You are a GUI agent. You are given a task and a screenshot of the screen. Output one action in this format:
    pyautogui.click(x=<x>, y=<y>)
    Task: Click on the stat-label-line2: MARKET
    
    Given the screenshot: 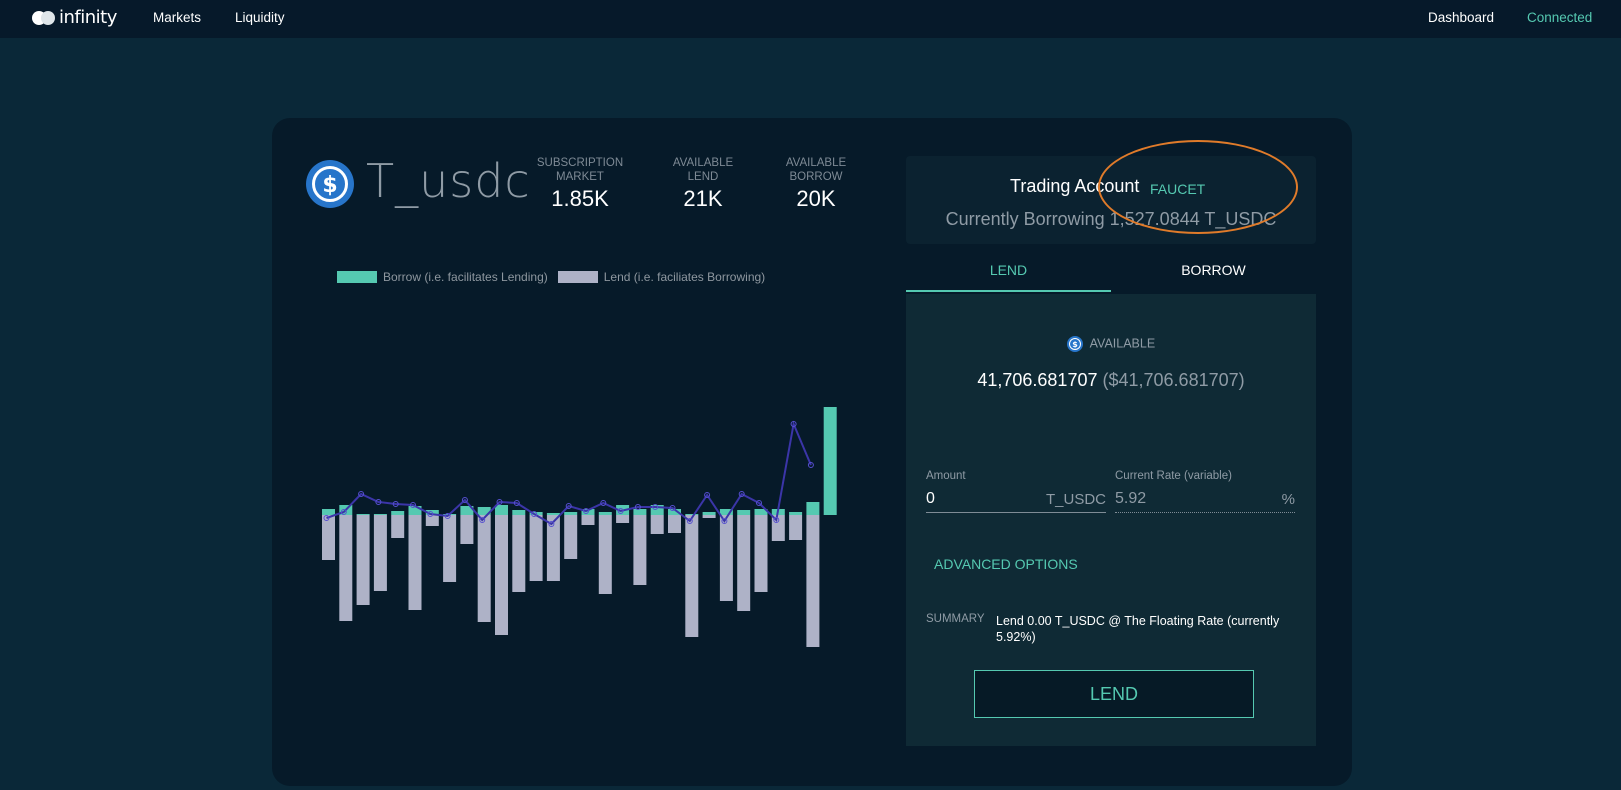 What is the action you would take?
    pyautogui.click(x=580, y=177)
    